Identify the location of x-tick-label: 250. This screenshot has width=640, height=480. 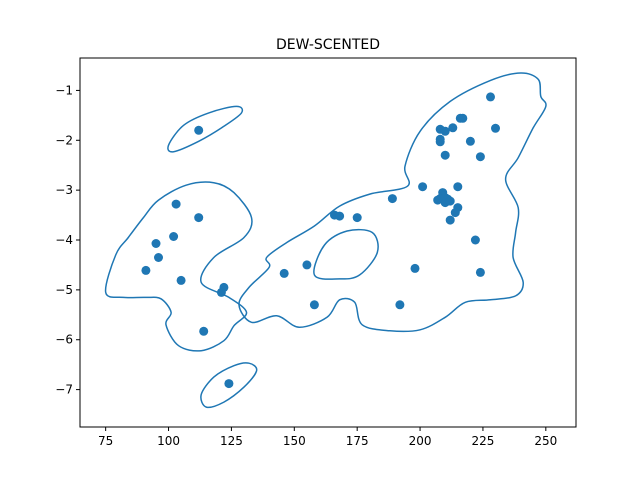
(545, 441).